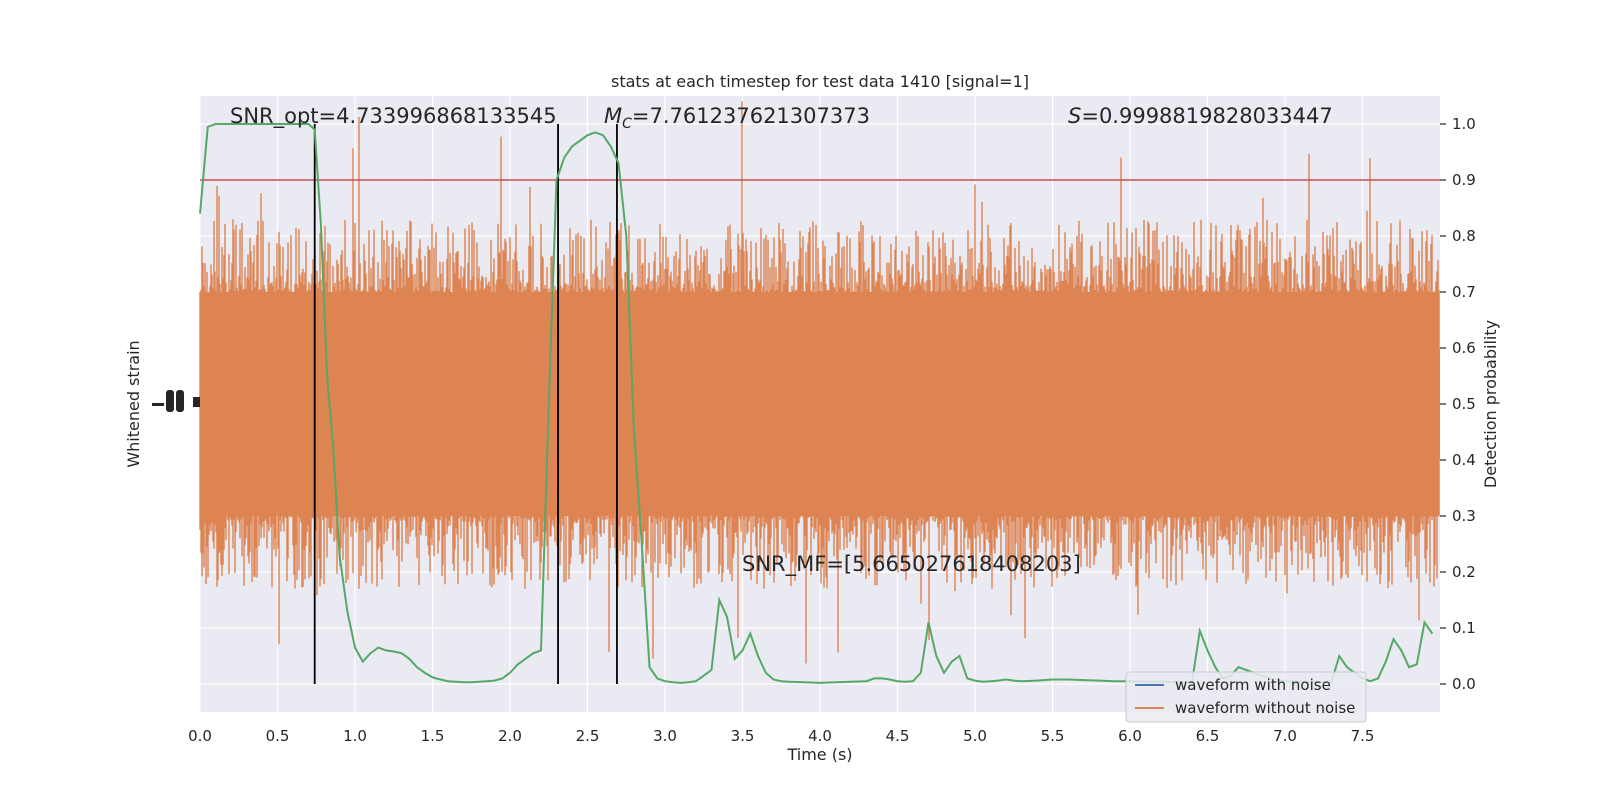  Describe the element at coordinates (1130, 736) in the screenshot. I see `x-tick-label: 6.0` at that location.